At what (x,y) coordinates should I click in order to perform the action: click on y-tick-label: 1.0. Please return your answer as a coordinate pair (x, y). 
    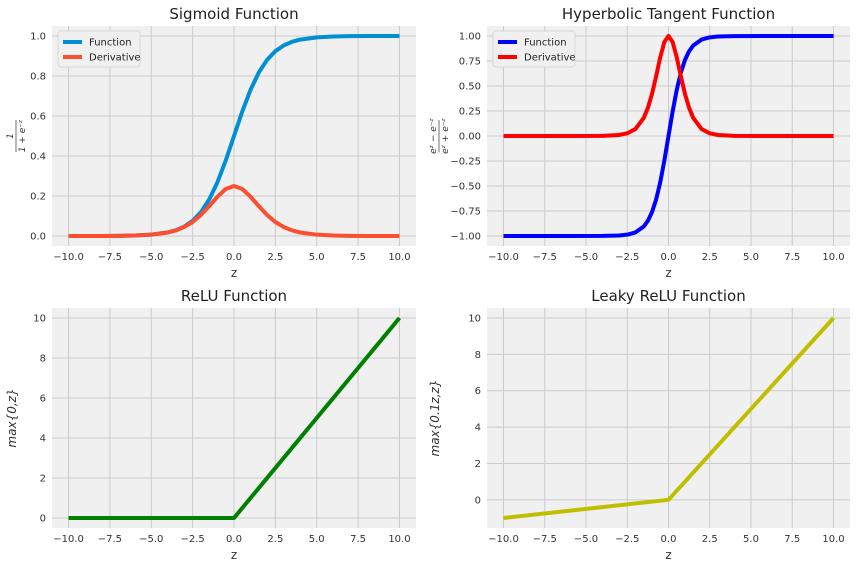
    Looking at the image, I should click on (38, 37).